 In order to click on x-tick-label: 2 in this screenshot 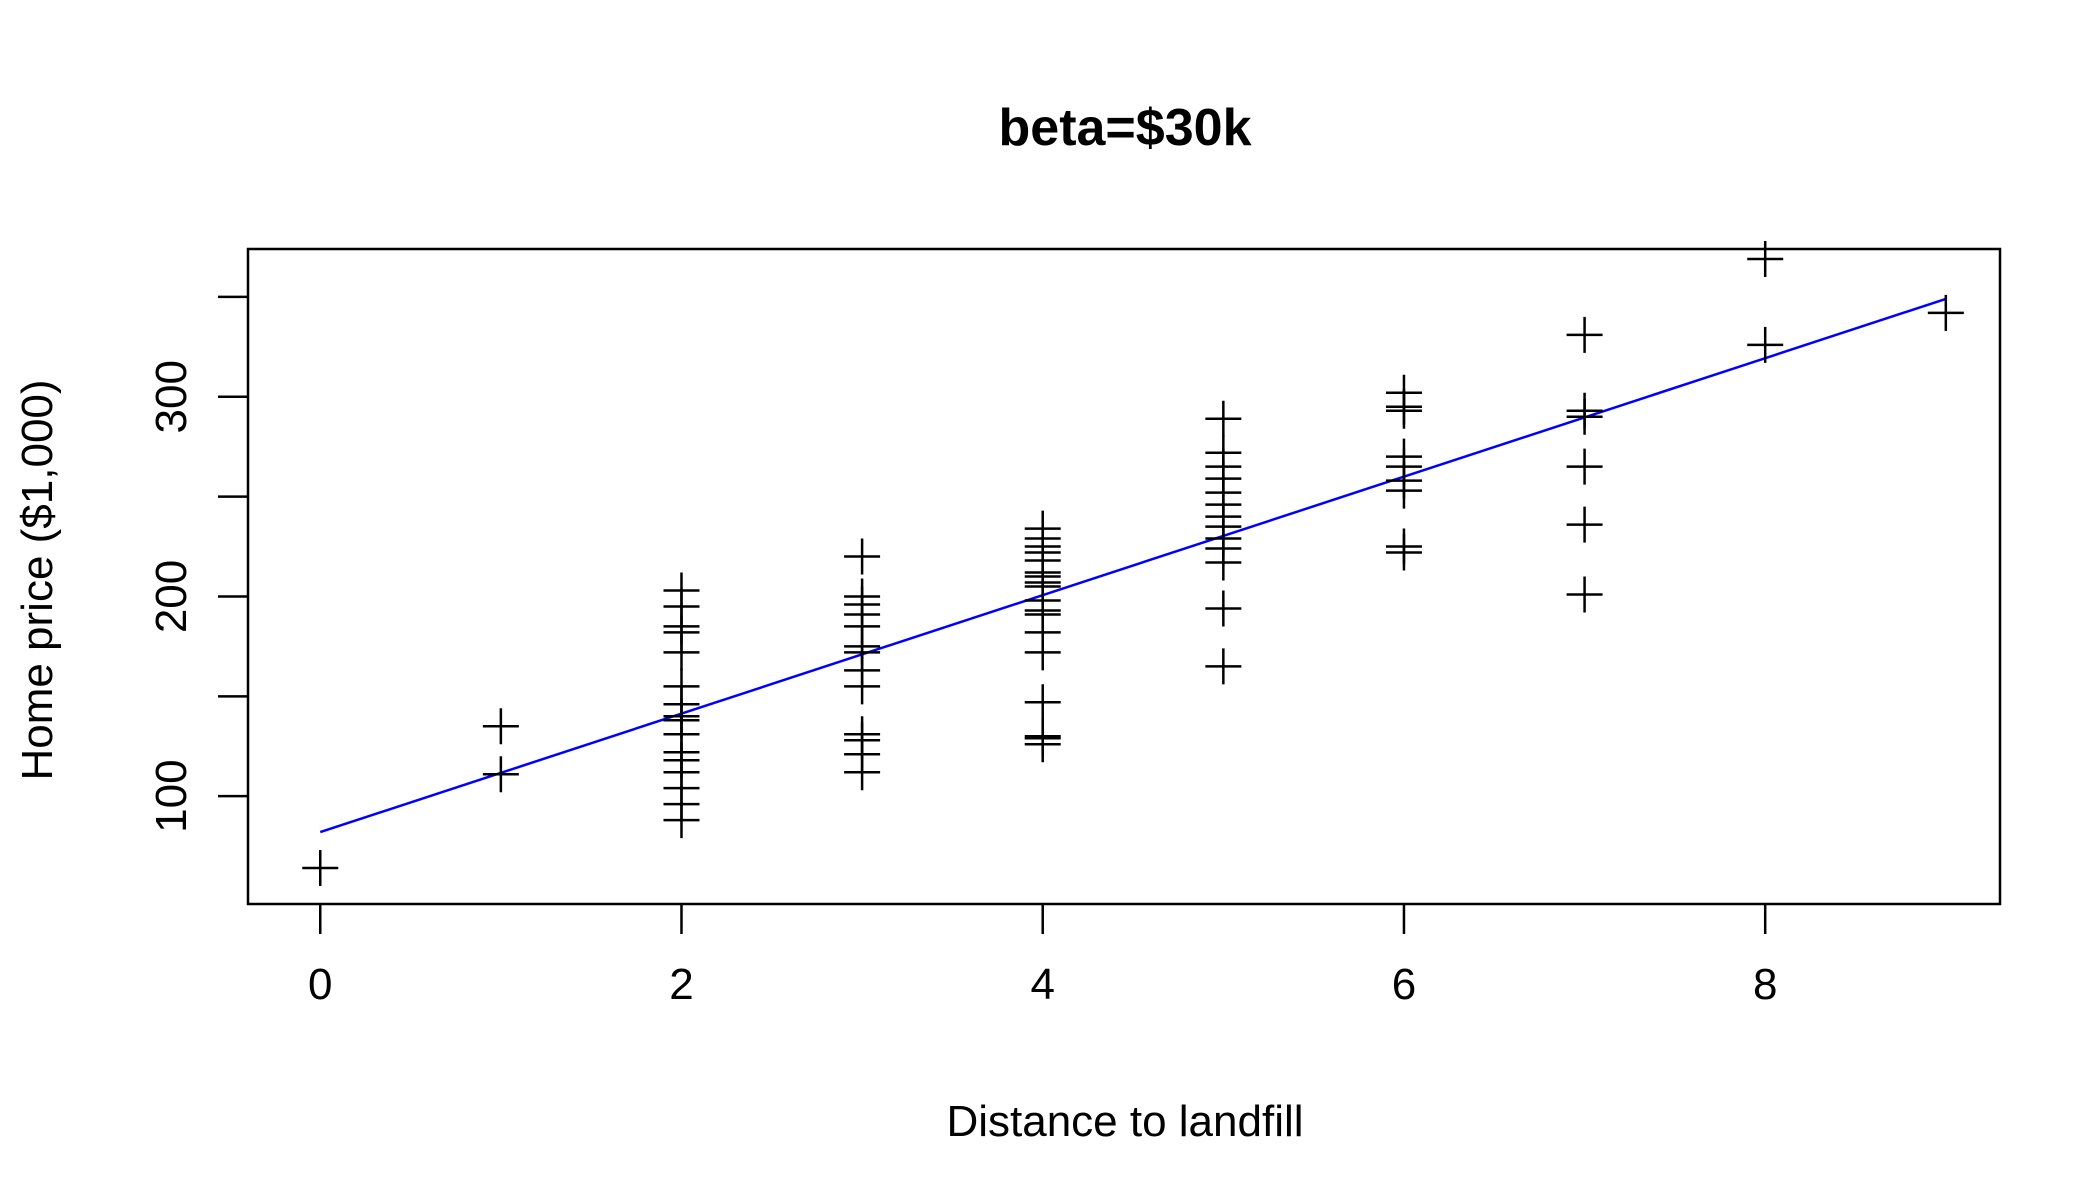, I will do `click(681, 984)`.